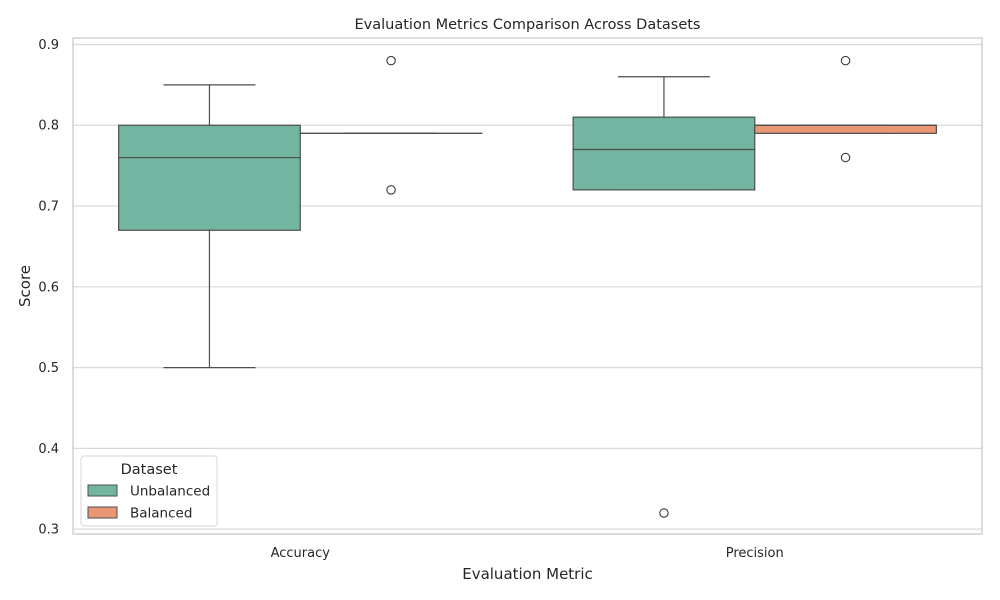 Image resolution: width=1000 pixels, height=600 pixels. Describe the element at coordinates (301, 553) in the screenshot. I see `x-tick-label: Accuracy` at that location.